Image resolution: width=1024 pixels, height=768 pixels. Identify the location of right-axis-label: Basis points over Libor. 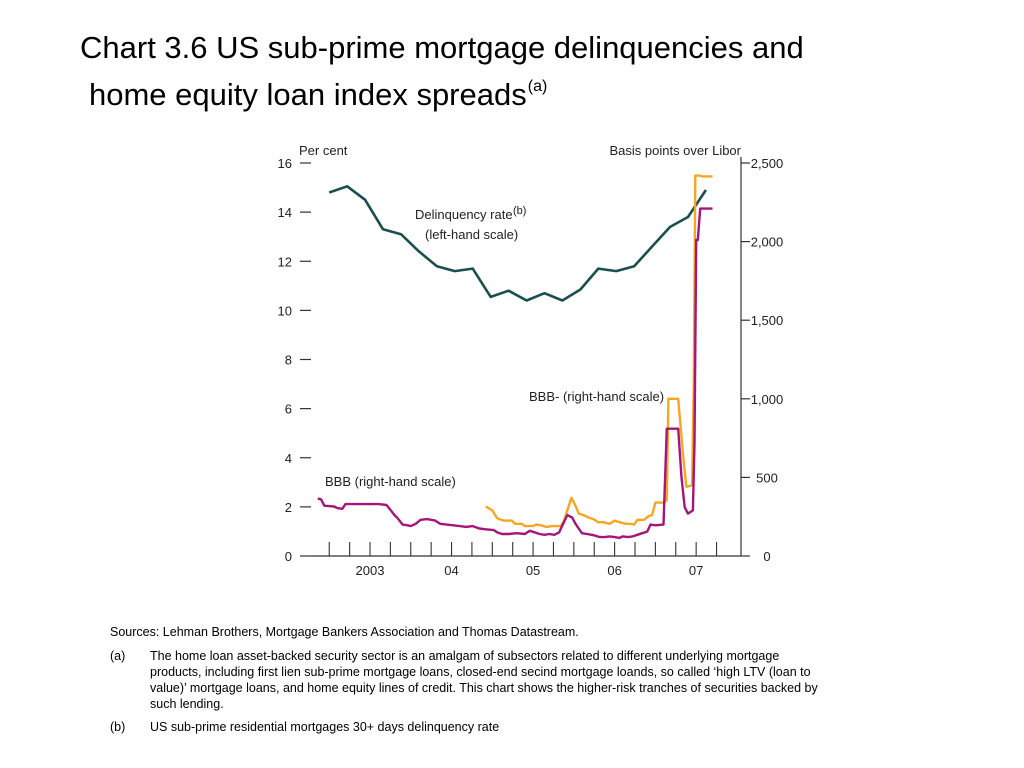
(675, 150).